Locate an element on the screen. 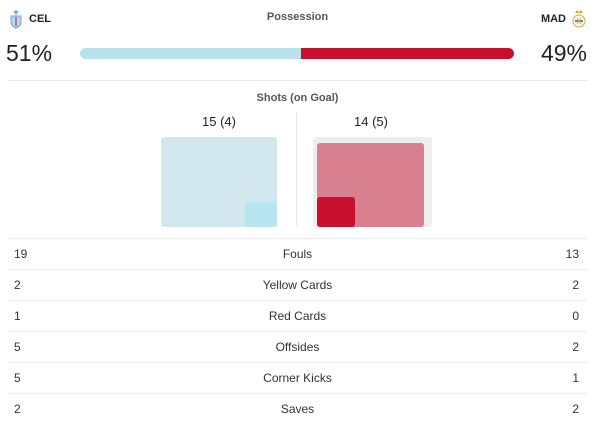  stat-name: Corner Kicks is located at coordinates (297, 378).